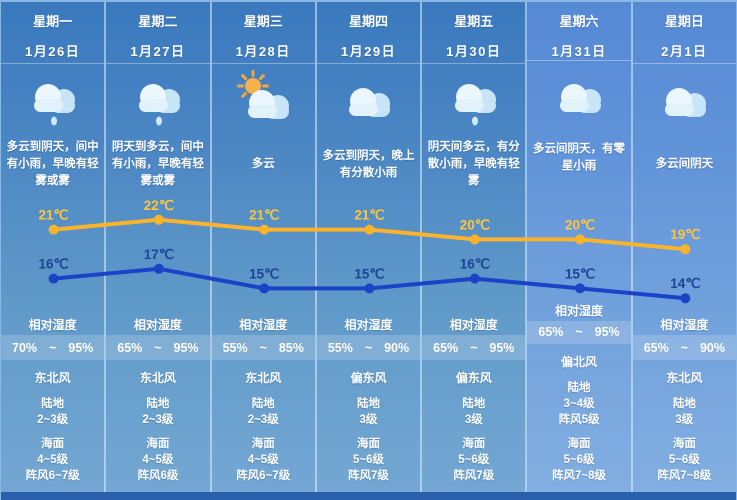 Image resolution: width=737 pixels, height=500 pixels. Describe the element at coordinates (53, 33) in the screenshot. I see `day-header: 星期一 1月26日` at that location.